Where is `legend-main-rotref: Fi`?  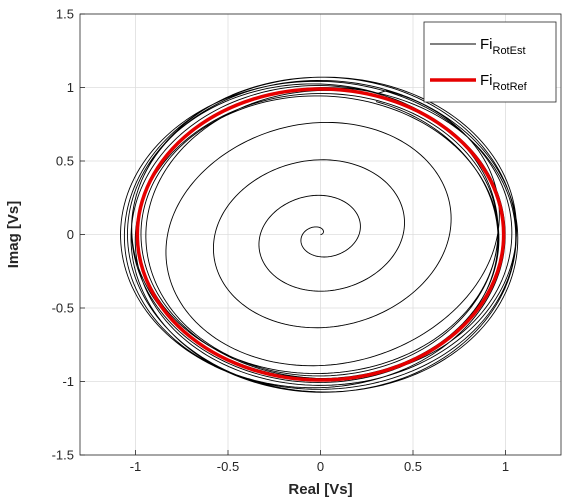
legend-main-rotref: Fi is located at coordinates (486, 80).